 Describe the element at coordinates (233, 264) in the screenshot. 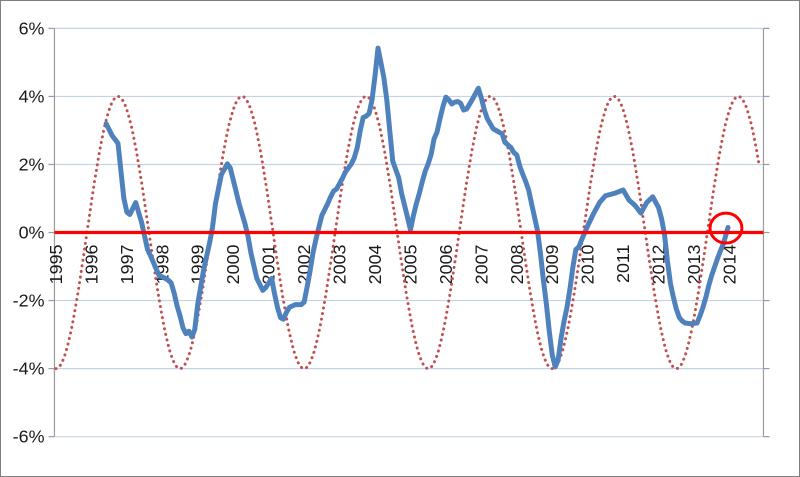

I see `x-tick-label: 2000` at that location.